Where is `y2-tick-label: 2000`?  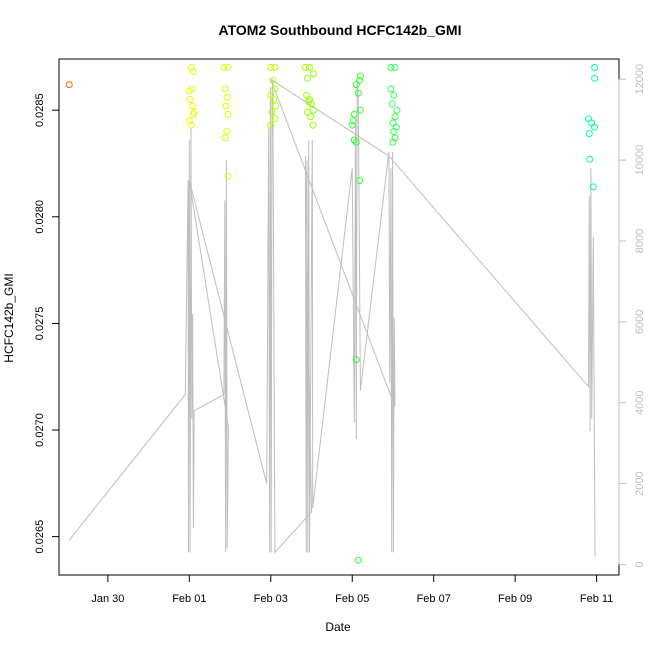
y2-tick-label: 2000 is located at coordinates (640, 483).